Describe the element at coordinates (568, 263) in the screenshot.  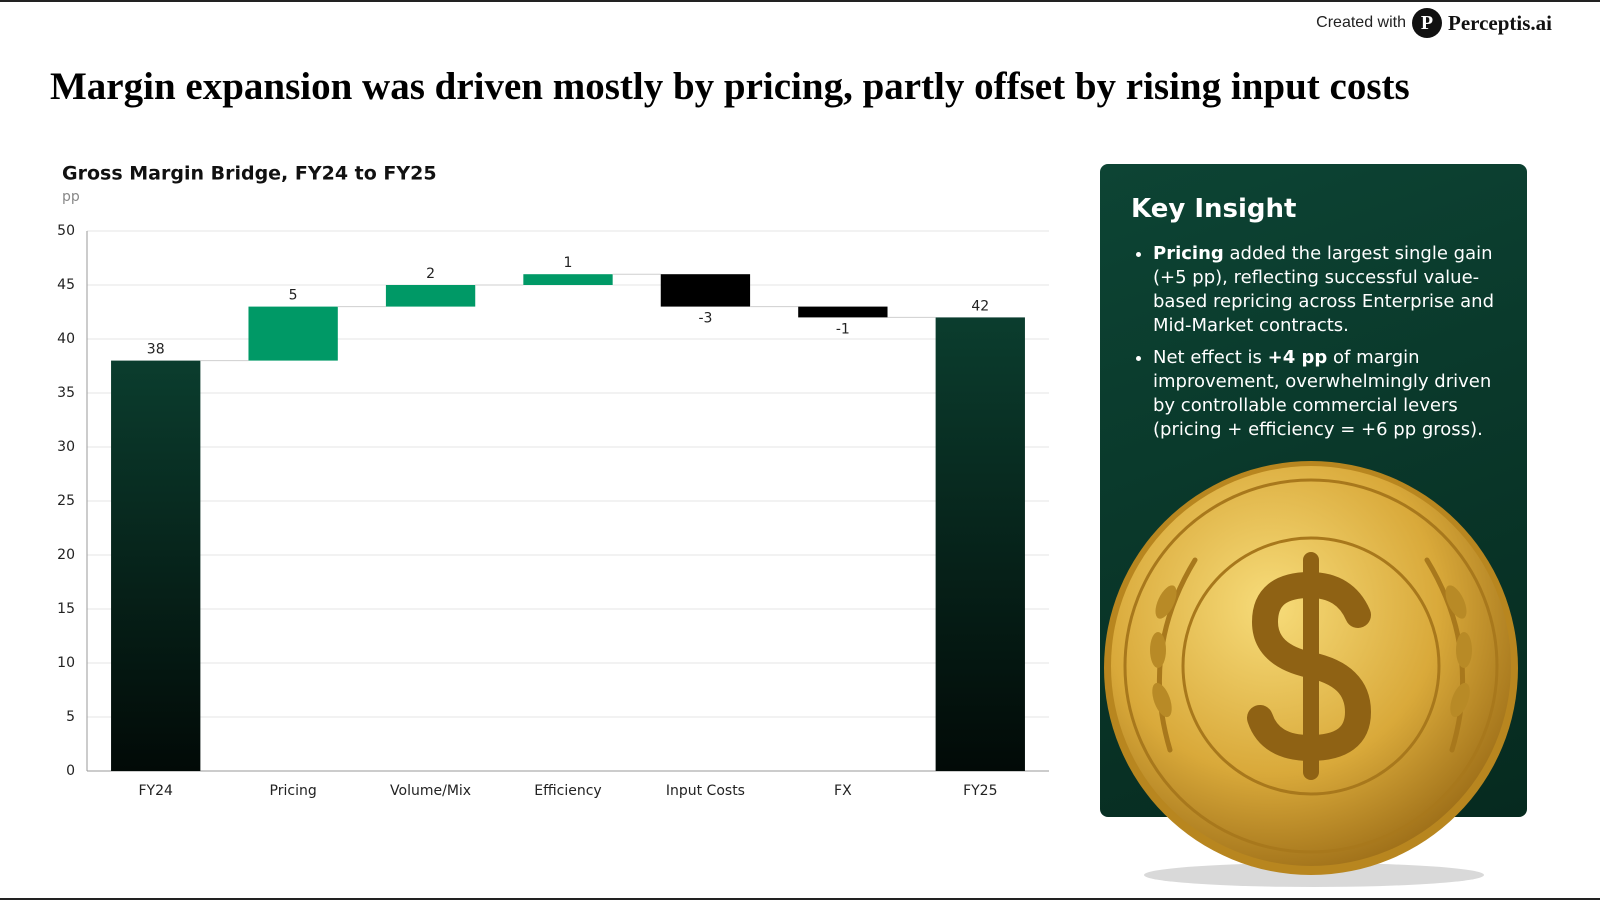
I see `data-label: 1` at that location.